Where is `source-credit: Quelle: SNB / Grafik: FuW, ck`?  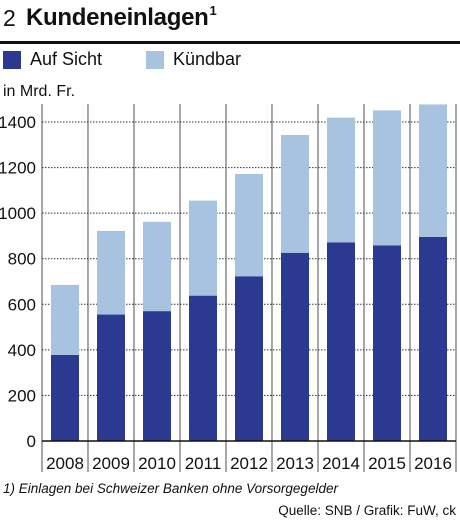 source-credit: Quelle: SNB / Grafik: FuW, ck is located at coordinates (367, 510).